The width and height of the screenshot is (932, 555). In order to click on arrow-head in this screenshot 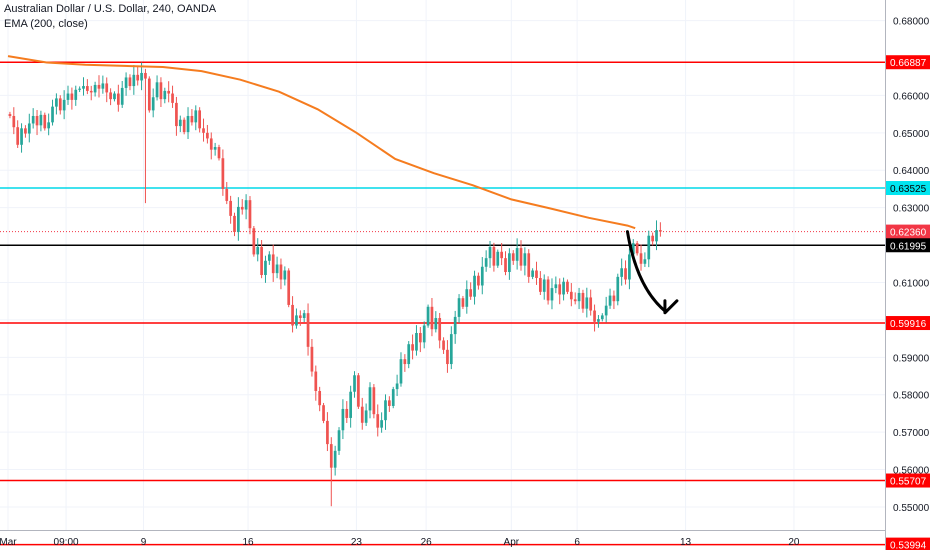, I will do `click(671, 307)`.